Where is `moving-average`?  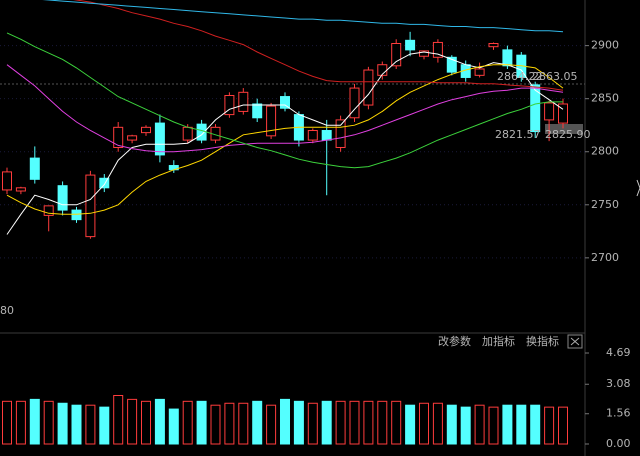 moving-average is located at coordinates (303, 16).